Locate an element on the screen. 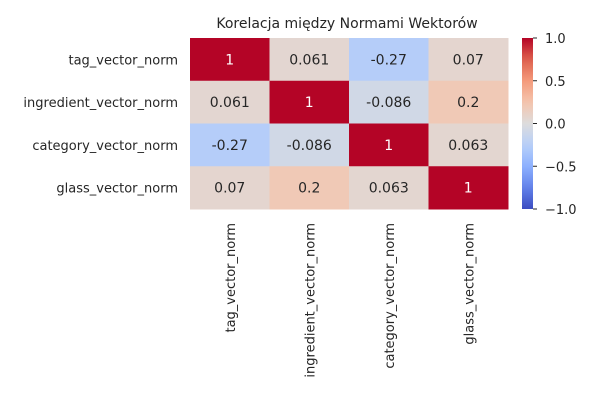 The image size is (600, 400). row-tick-label: glass_vector_norm is located at coordinates (117, 189).